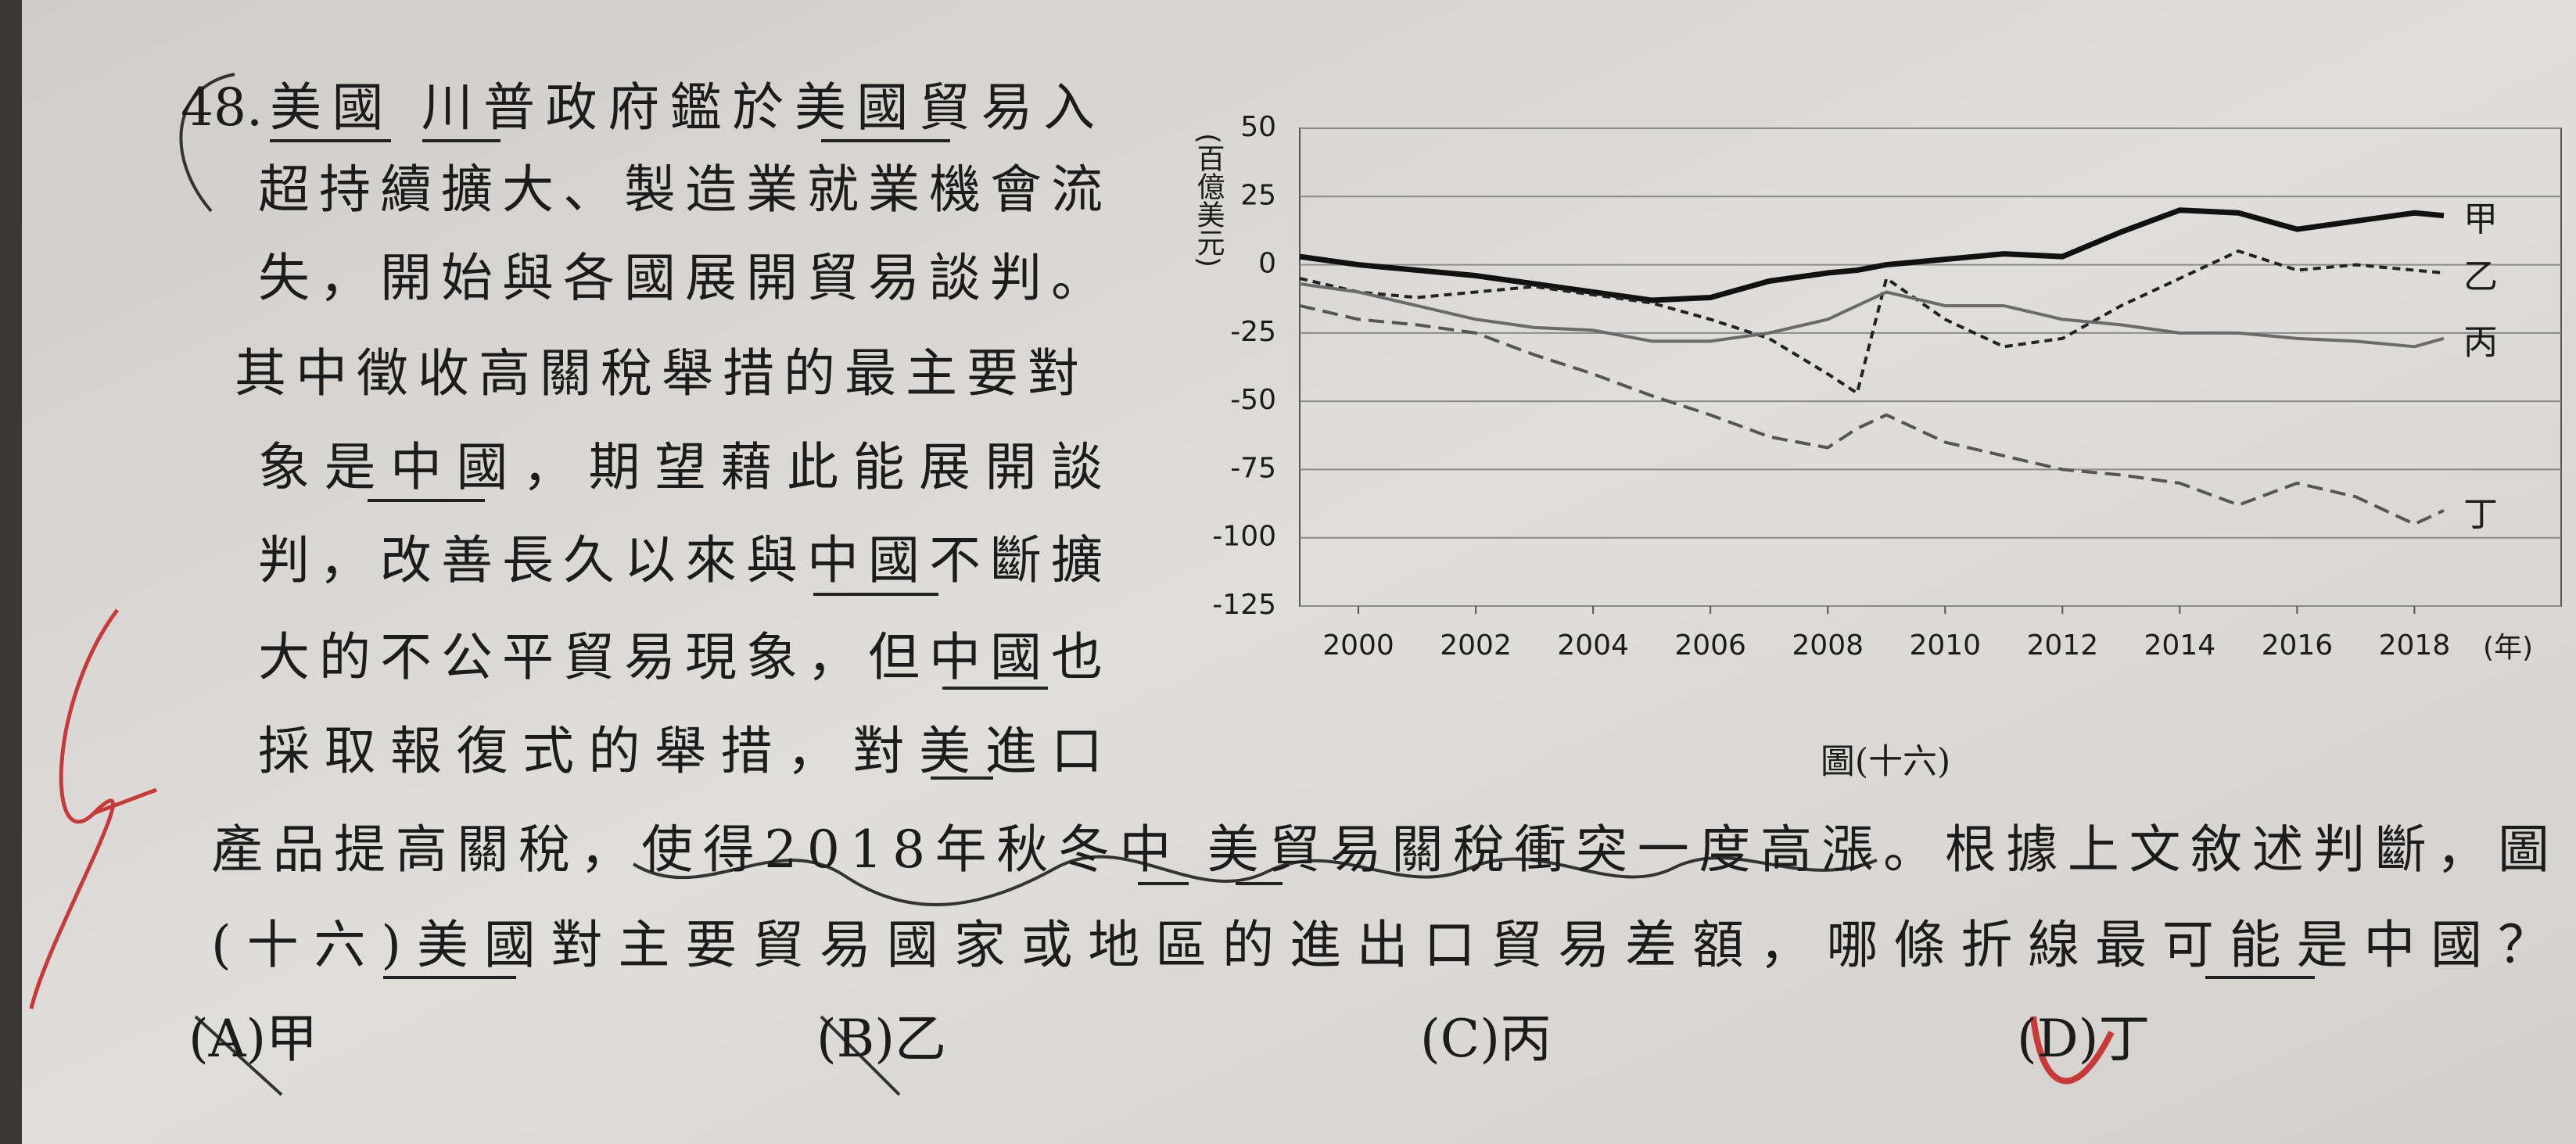 The height and width of the screenshot is (1144, 2576). What do you see at coordinates (2480, 514) in the screenshot?
I see `series-label: 丁` at bounding box center [2480, 514].